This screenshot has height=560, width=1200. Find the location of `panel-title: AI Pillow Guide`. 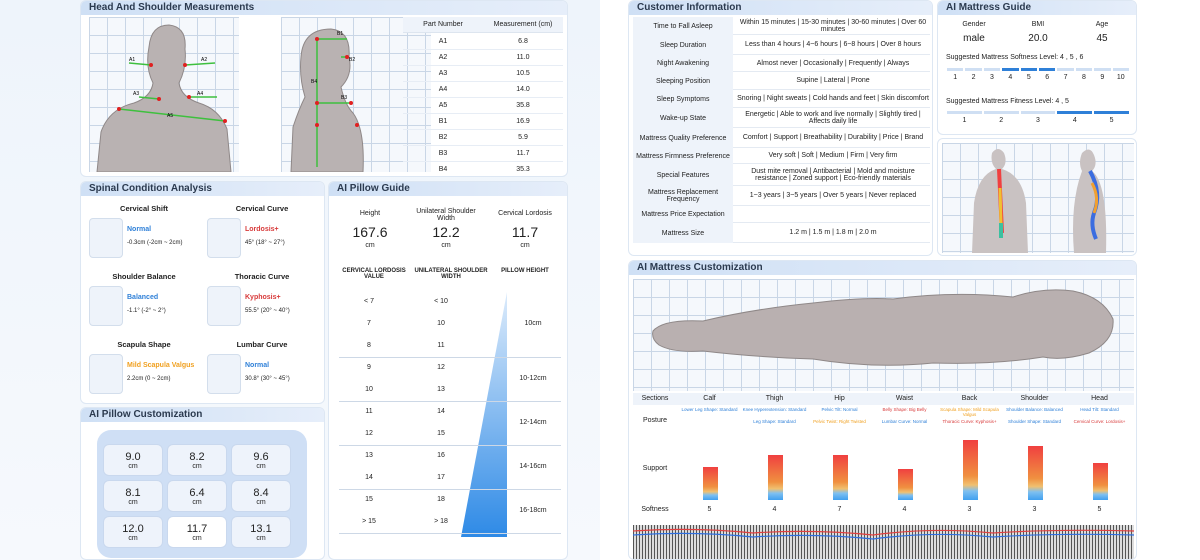

panel-title: AI Pillow Guide is located at coordinates (448, 189).